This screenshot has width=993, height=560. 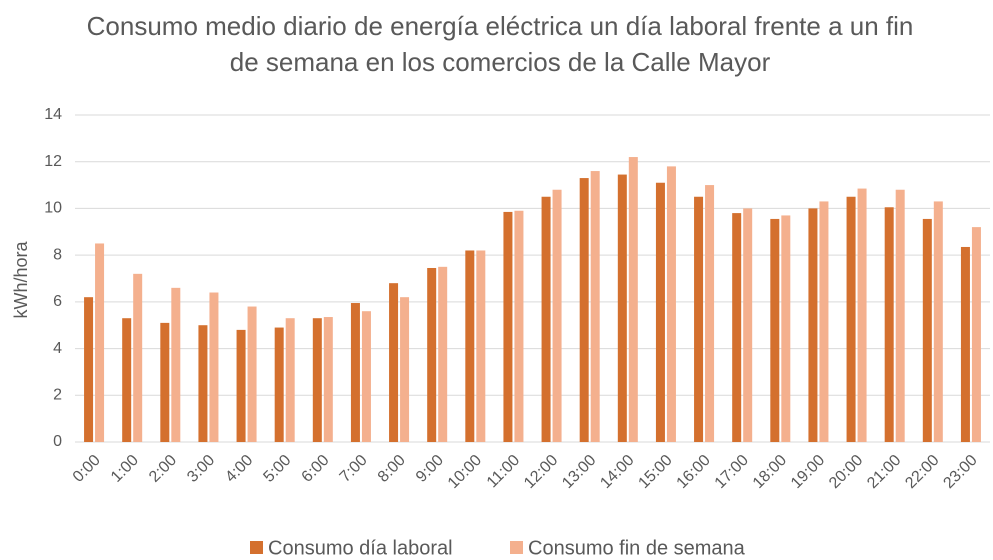 What do you see at coordinates (808, 472) in the screenshot?
I see `x-tick-label: 19:00` at bounding box center [808, 472].